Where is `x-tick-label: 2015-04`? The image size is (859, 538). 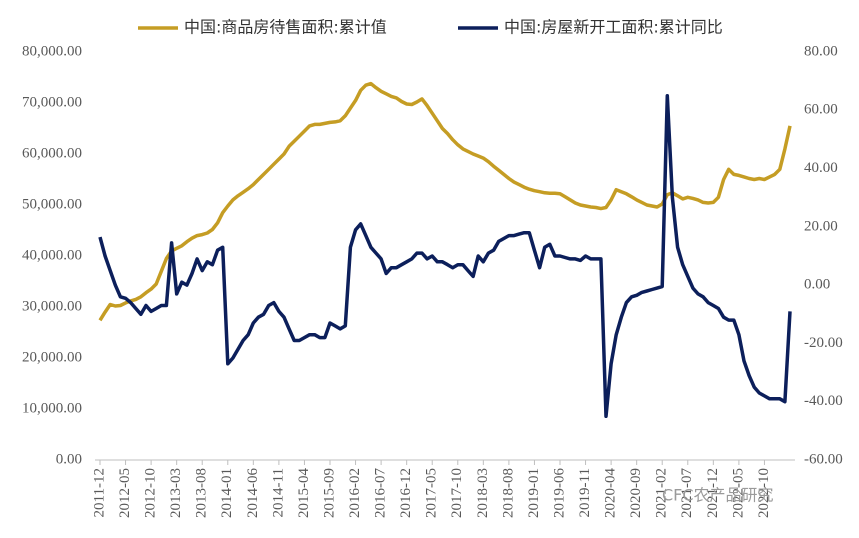 x-tick-label: 2015-04 is located at coordinates (304, 493).